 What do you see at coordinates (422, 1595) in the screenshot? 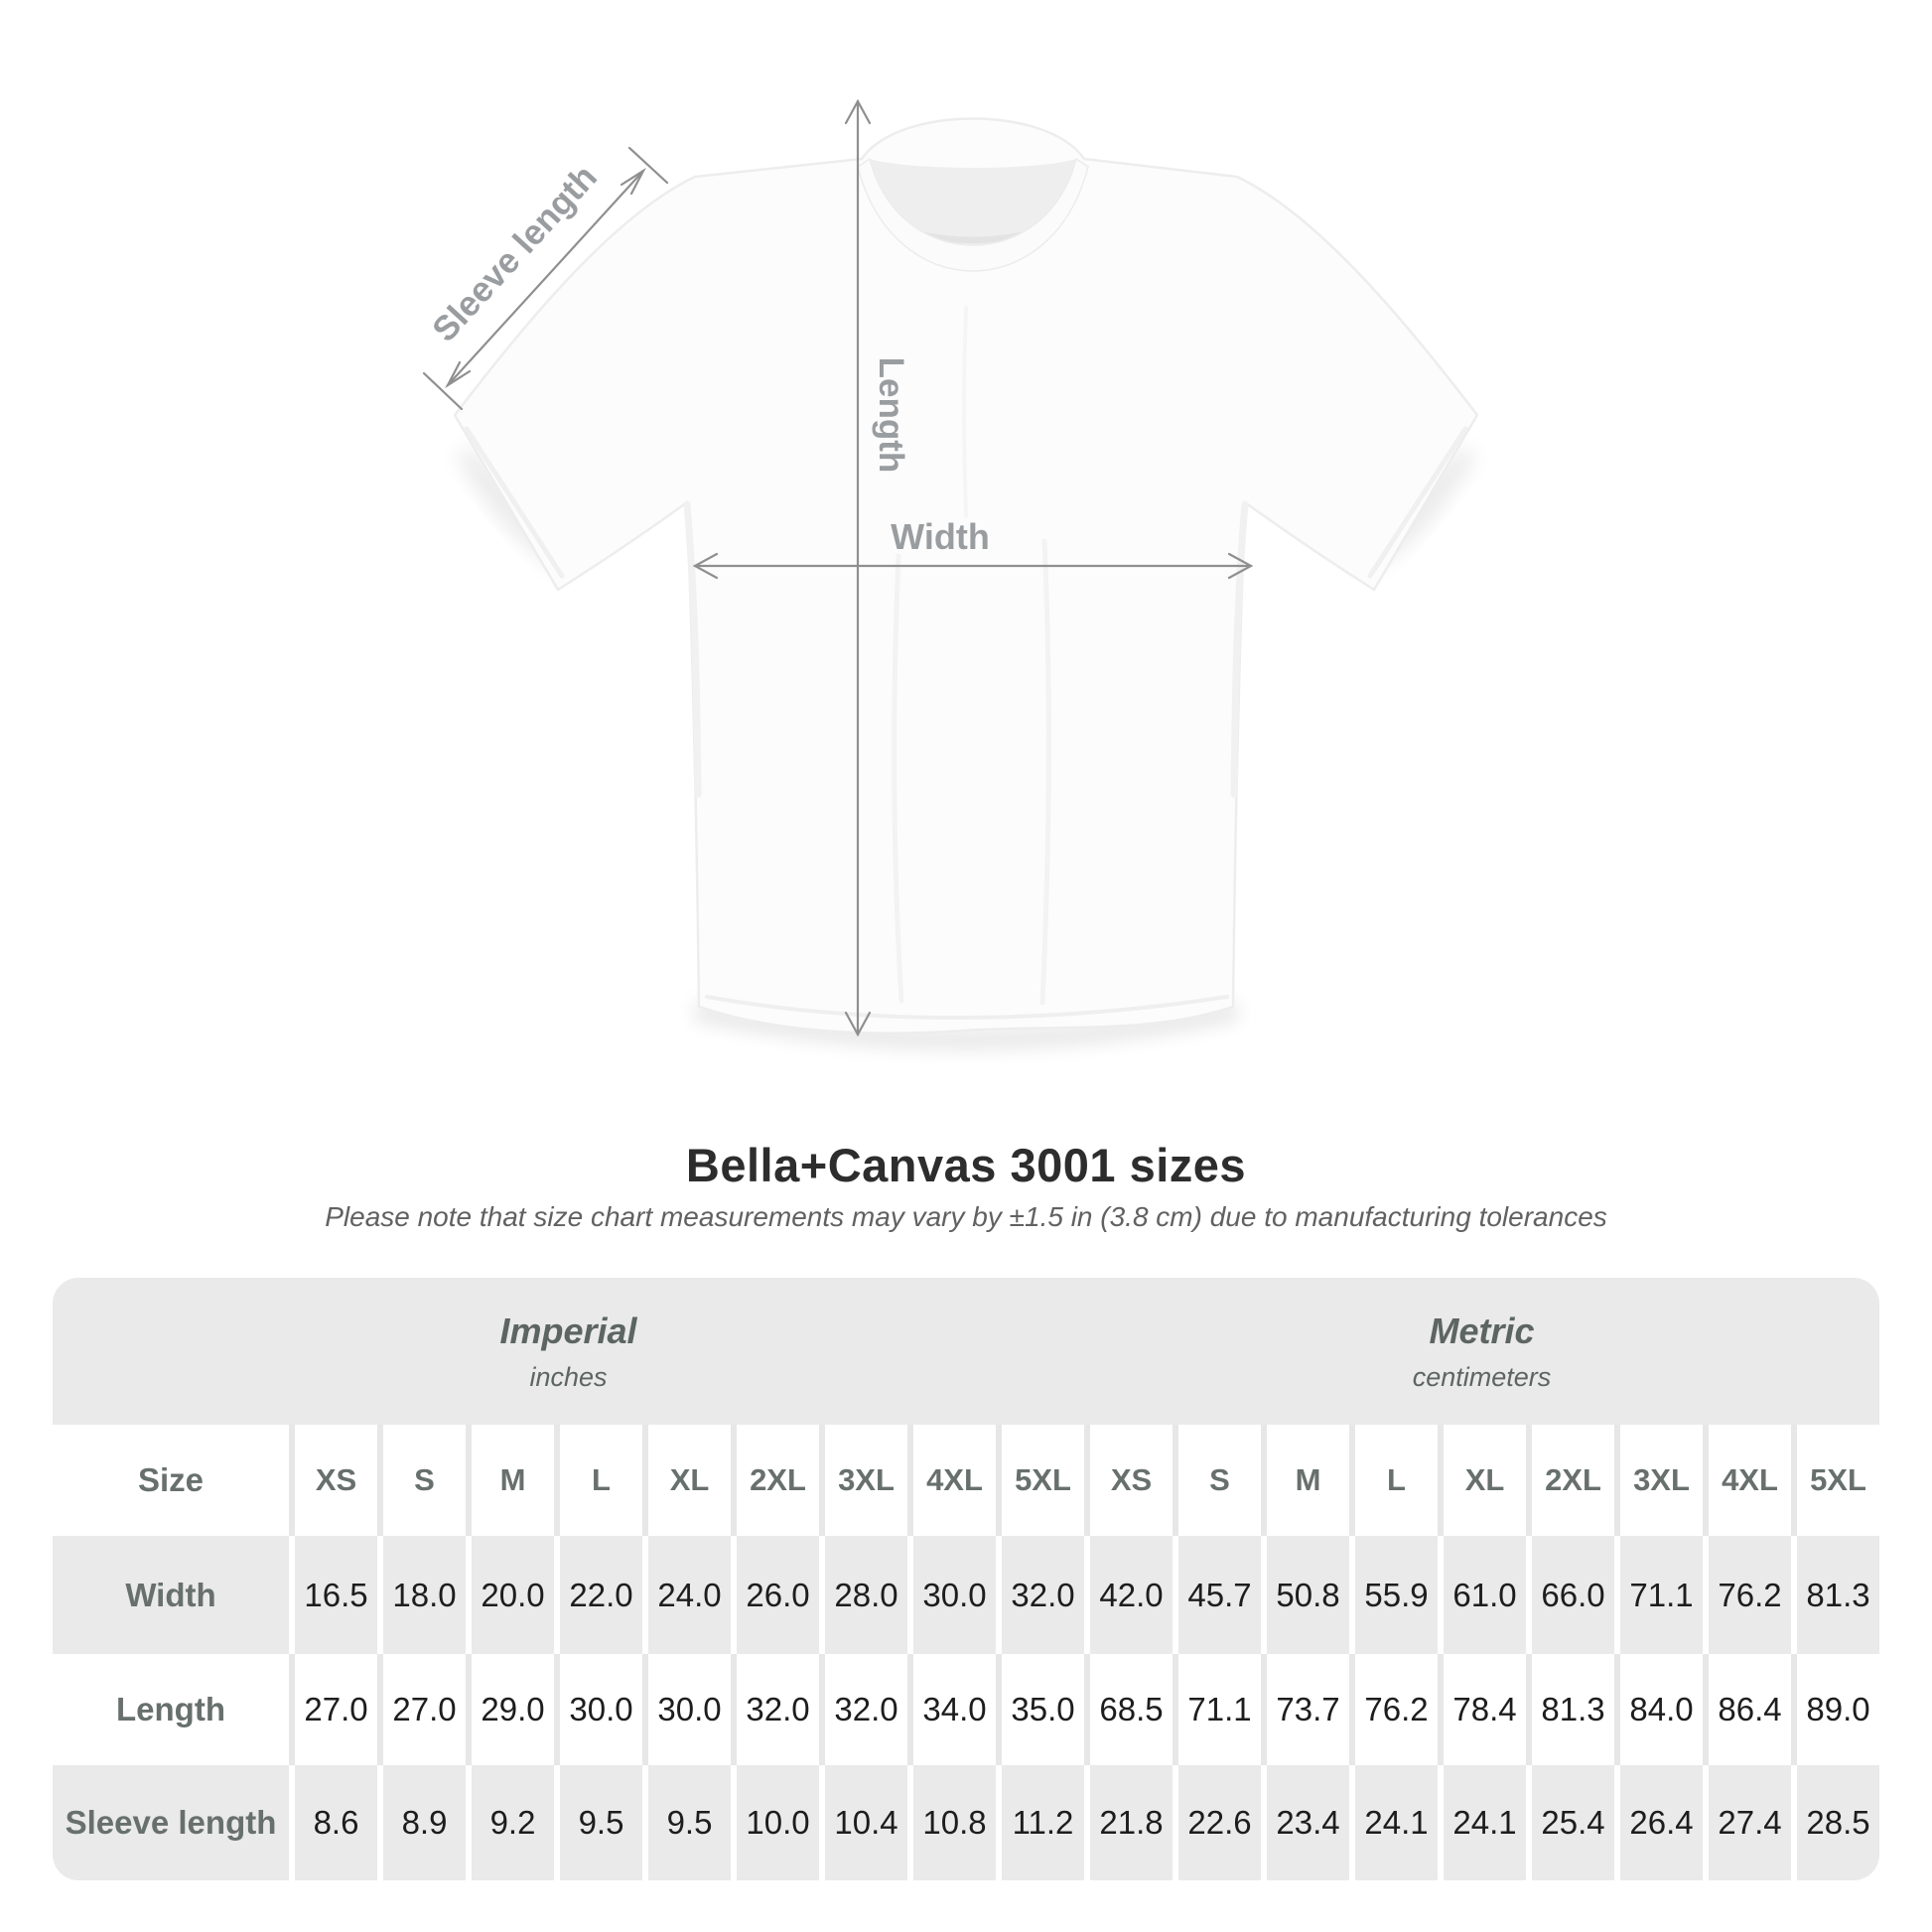
I see `value-cell: 18.0` at bounding box center [422, 1595].